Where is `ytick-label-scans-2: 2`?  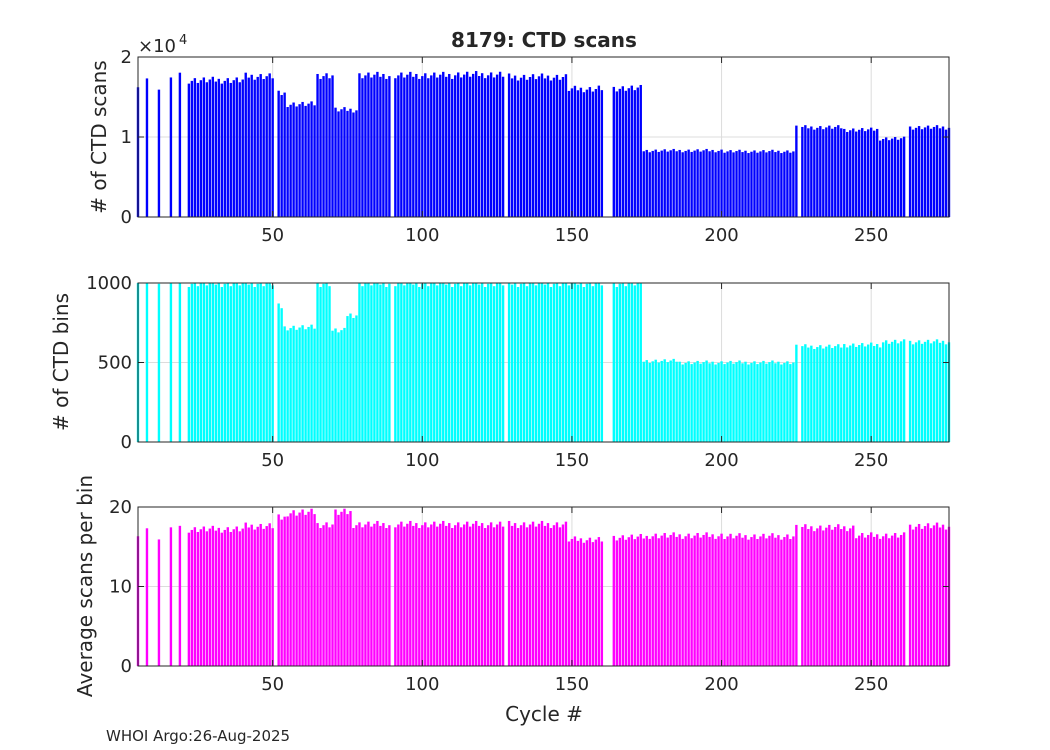
ytick-label-scans-2: 2 is located at coordinates (126, 57).